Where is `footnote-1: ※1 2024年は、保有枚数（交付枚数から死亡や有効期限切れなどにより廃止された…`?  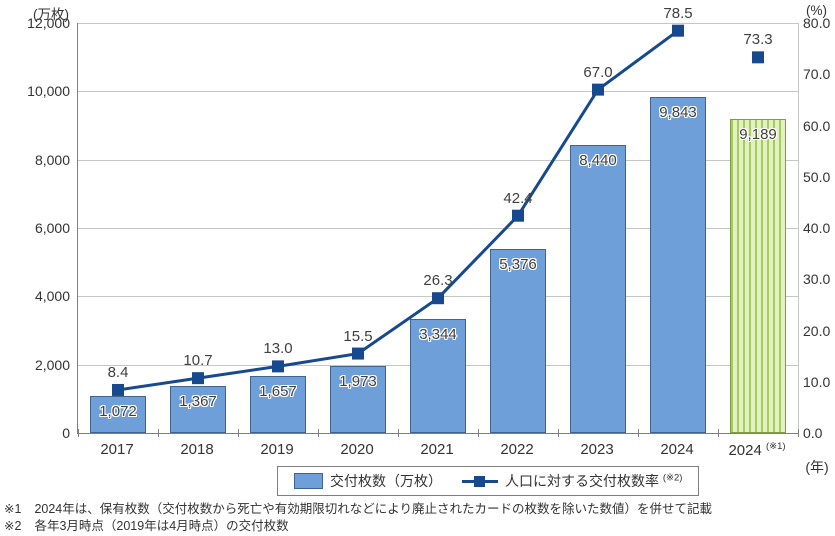 footnote-1: ※1 2024年は、保有枚数（交付枚数から死亡や有効期限切れなどにより廃止された… is located at coordinates (358, 509).